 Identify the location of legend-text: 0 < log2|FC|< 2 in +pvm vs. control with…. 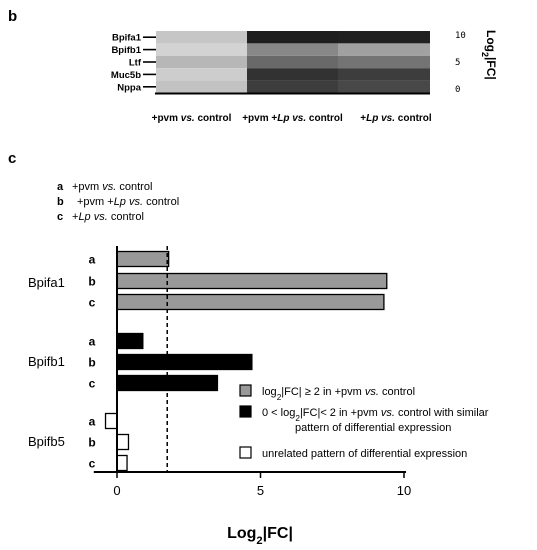
(375, 415).